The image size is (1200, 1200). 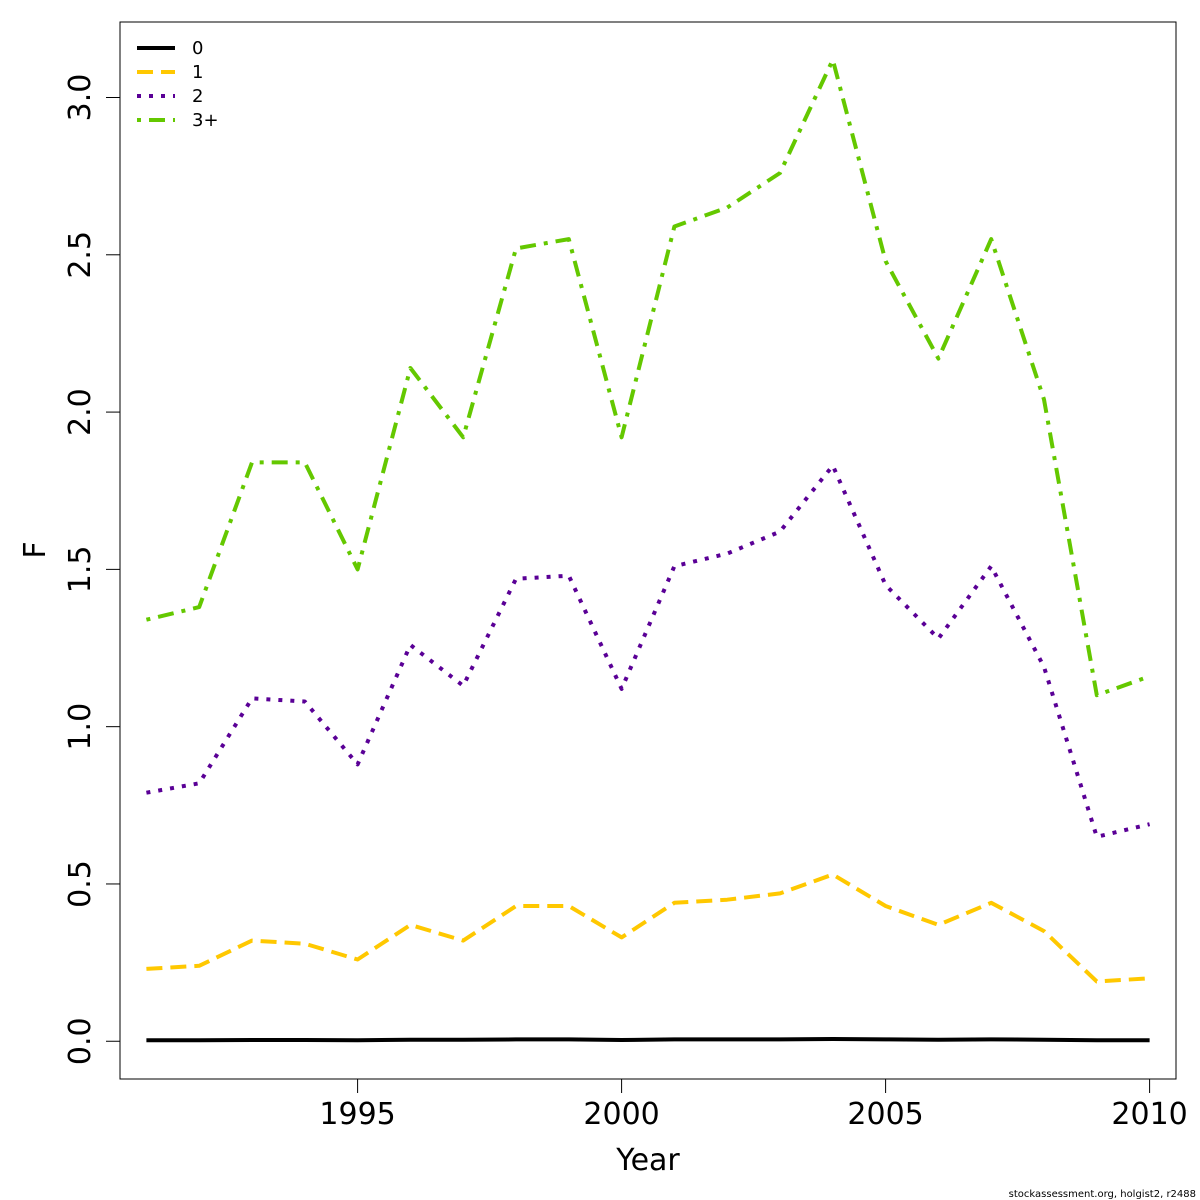 I want to click on legend-label: 2, so click(x=197, y=96).